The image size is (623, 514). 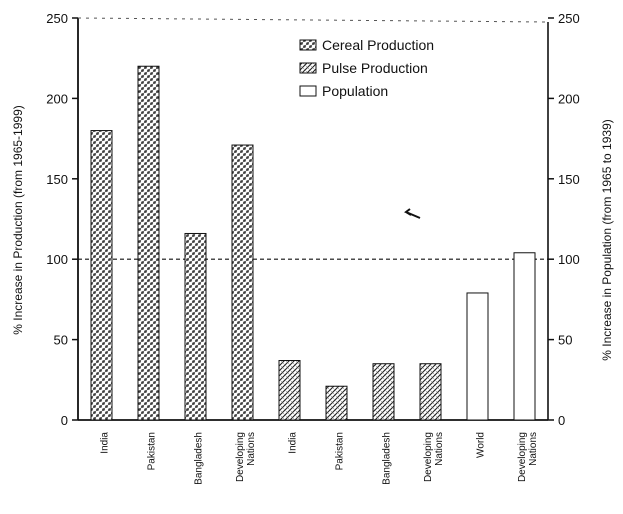 What do you see at coordinates (64, 420) in the screenshot?
I see `tick-label-left: 0` at bounding box center [64, 420].